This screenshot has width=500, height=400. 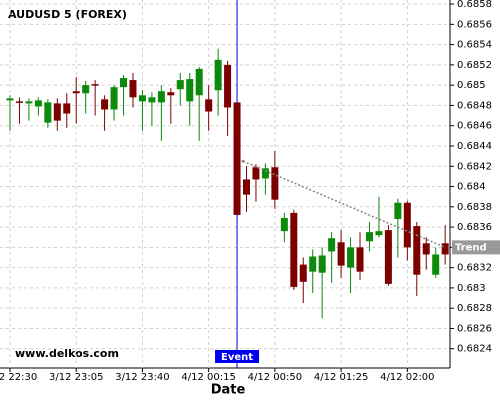 What do you see at coordinates (67, 353) in the screenshot?
I see `watermark: www.delkos.com` at bounding box center [67, 353].